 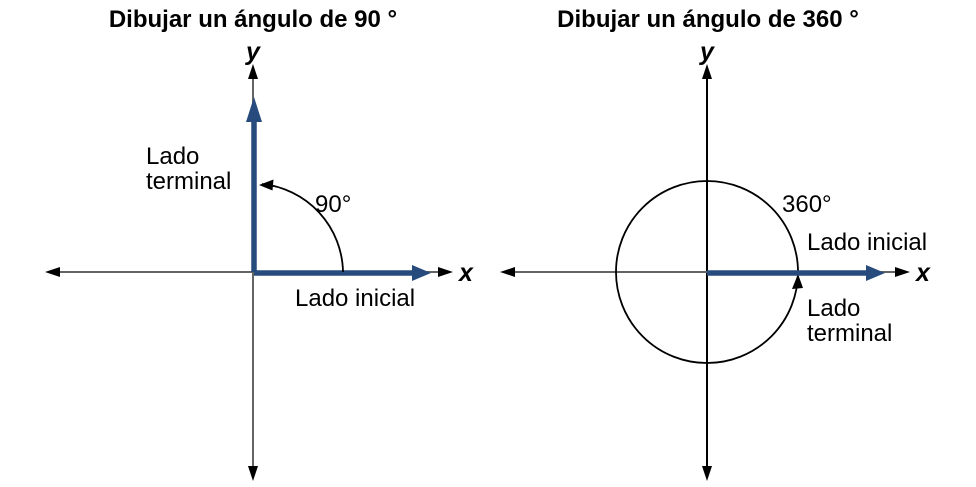 What do you see at coordinates (797, 281) in the screenshot?
I see `angle-circle-arrowhead-icon` at bounding box center [797, 281].